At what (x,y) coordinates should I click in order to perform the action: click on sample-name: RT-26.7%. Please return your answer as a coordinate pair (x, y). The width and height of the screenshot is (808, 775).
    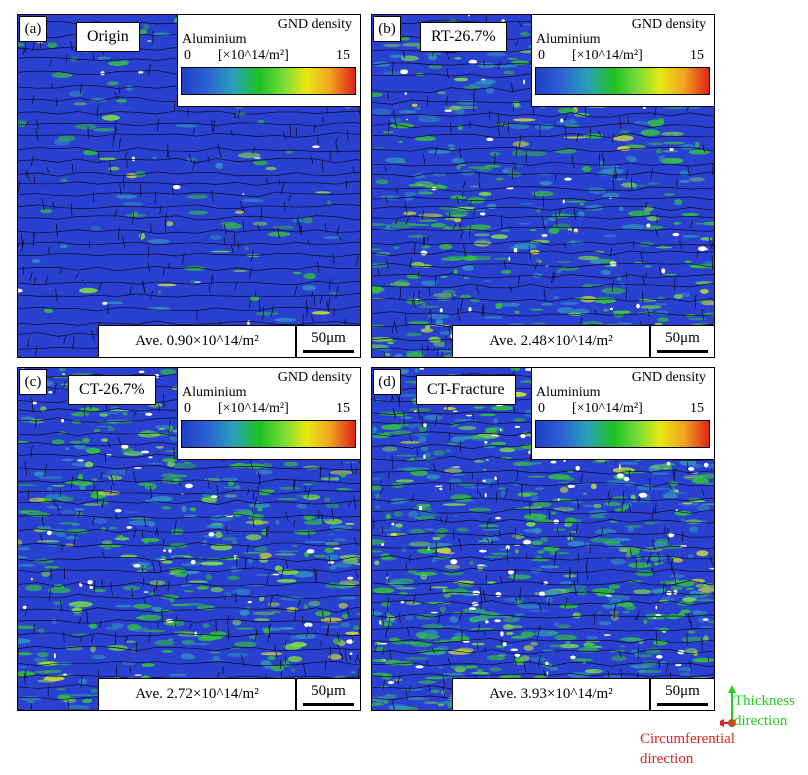
    Looking at the image, I should click on (463, 37).